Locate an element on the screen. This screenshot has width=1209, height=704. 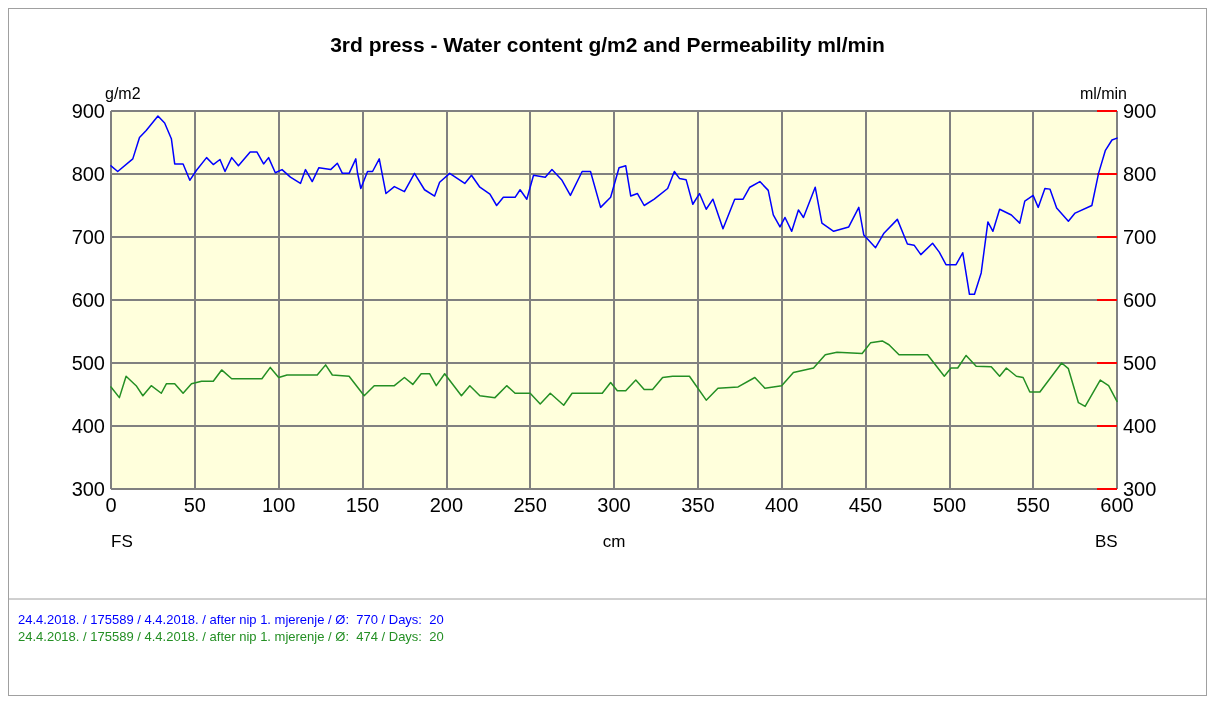
y2-tick-label: 700 is located at coordinates (1140, 237).